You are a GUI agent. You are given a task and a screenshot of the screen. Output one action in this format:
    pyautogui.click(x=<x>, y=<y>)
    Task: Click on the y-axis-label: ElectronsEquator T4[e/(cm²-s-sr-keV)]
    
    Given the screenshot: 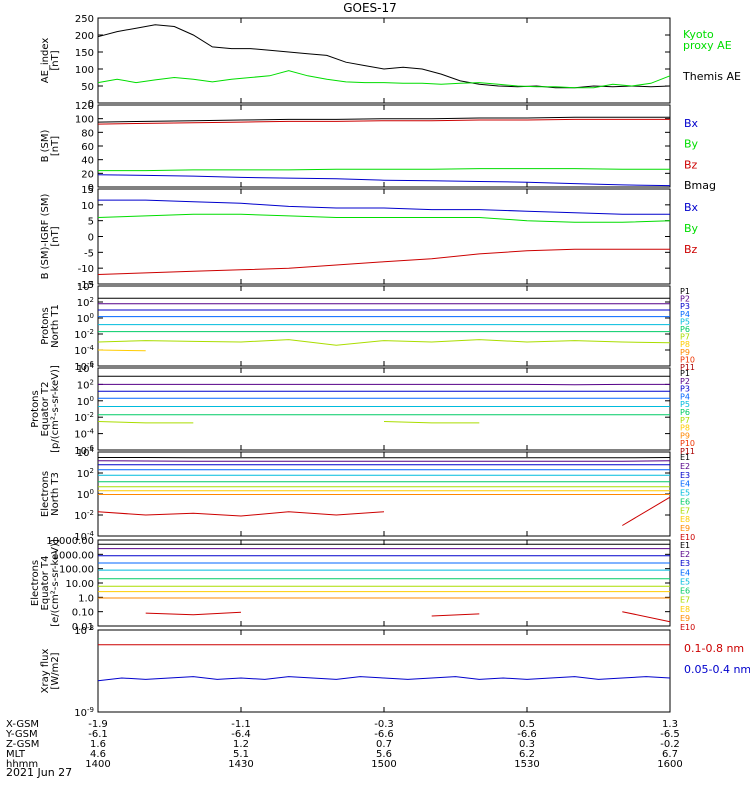 What is the action you would take?
    pyautogui.click(x=45, y=583)
    